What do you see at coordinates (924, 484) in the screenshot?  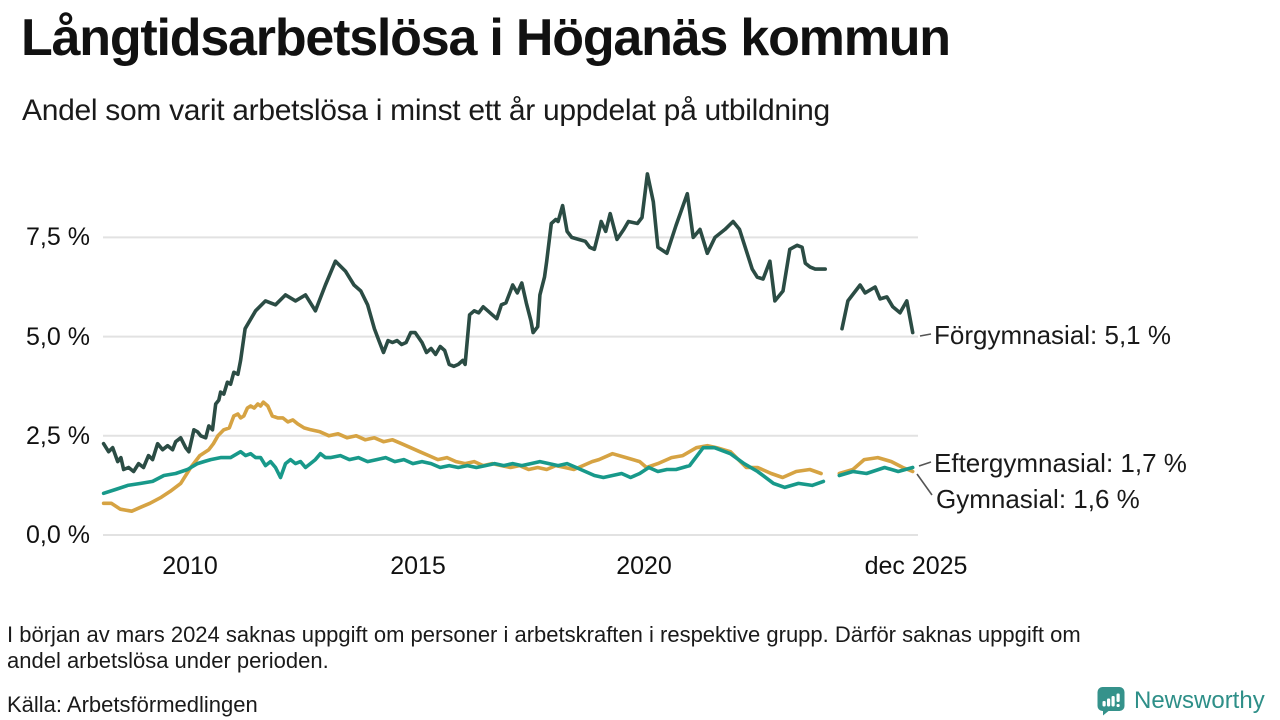 I see `leader-gymnasial` at bounding box center [924, 484].